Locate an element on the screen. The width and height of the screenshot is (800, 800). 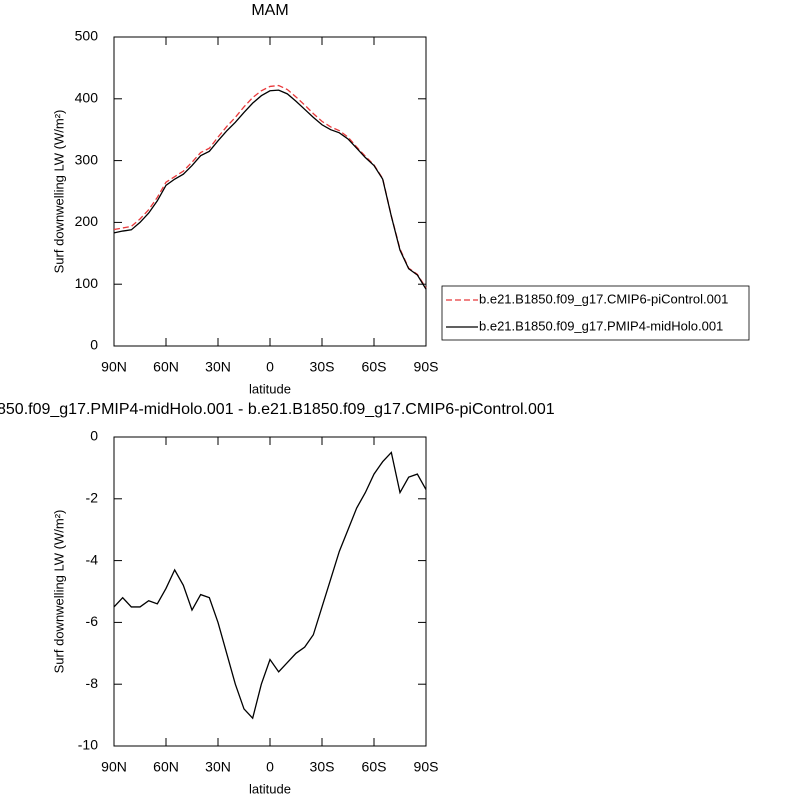
y-tick-label: 400 is located at coordinates (87, 98).